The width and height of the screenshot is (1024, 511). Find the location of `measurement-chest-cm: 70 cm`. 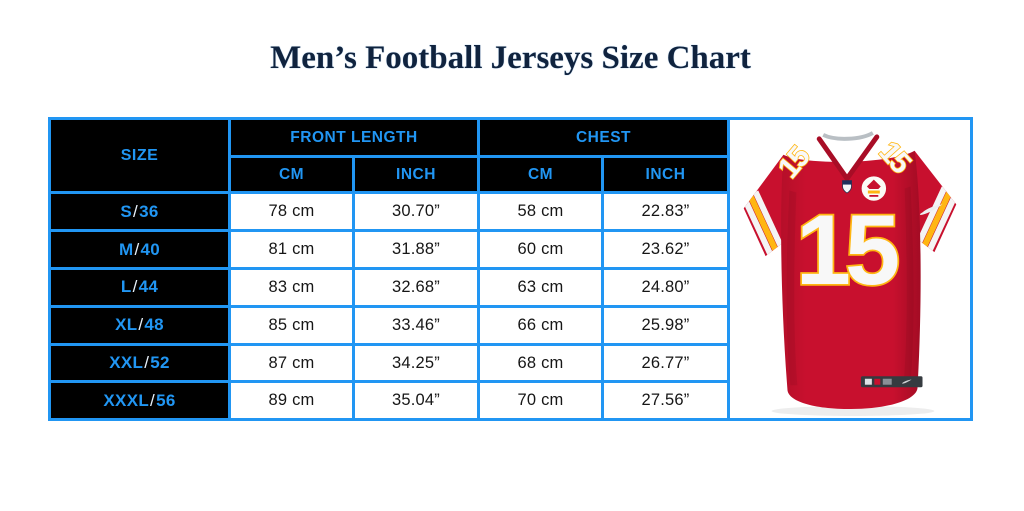

measurement-chest-cm: 70 cm is located at coordinates (540, 401).